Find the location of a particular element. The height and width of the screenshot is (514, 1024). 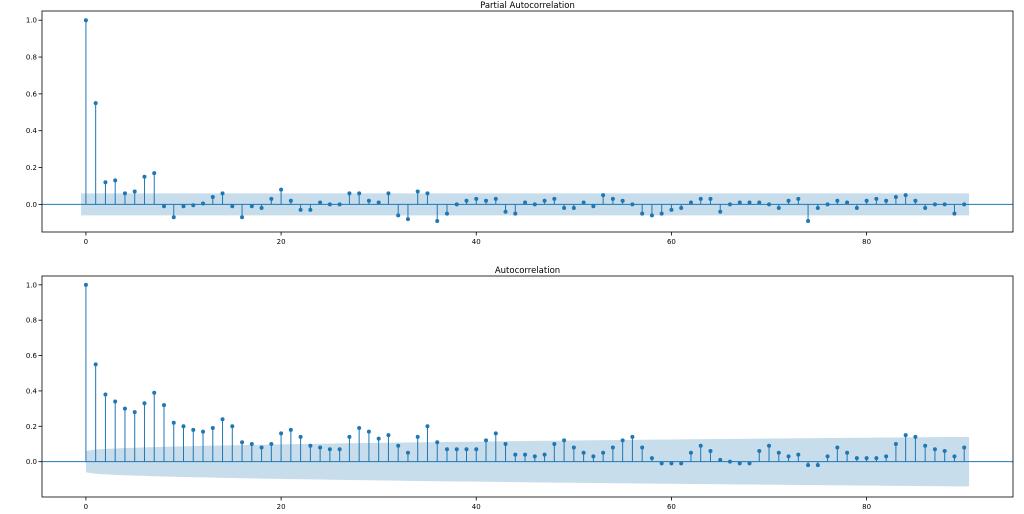

pacf-y-tick-label: 0.6 is located at coordinates (32, 94).